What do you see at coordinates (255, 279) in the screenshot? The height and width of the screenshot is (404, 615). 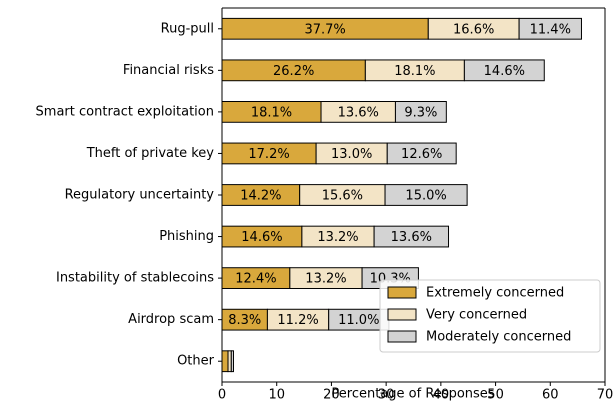 I see `value-label: 12.4%` at bounding box center [255, 279].